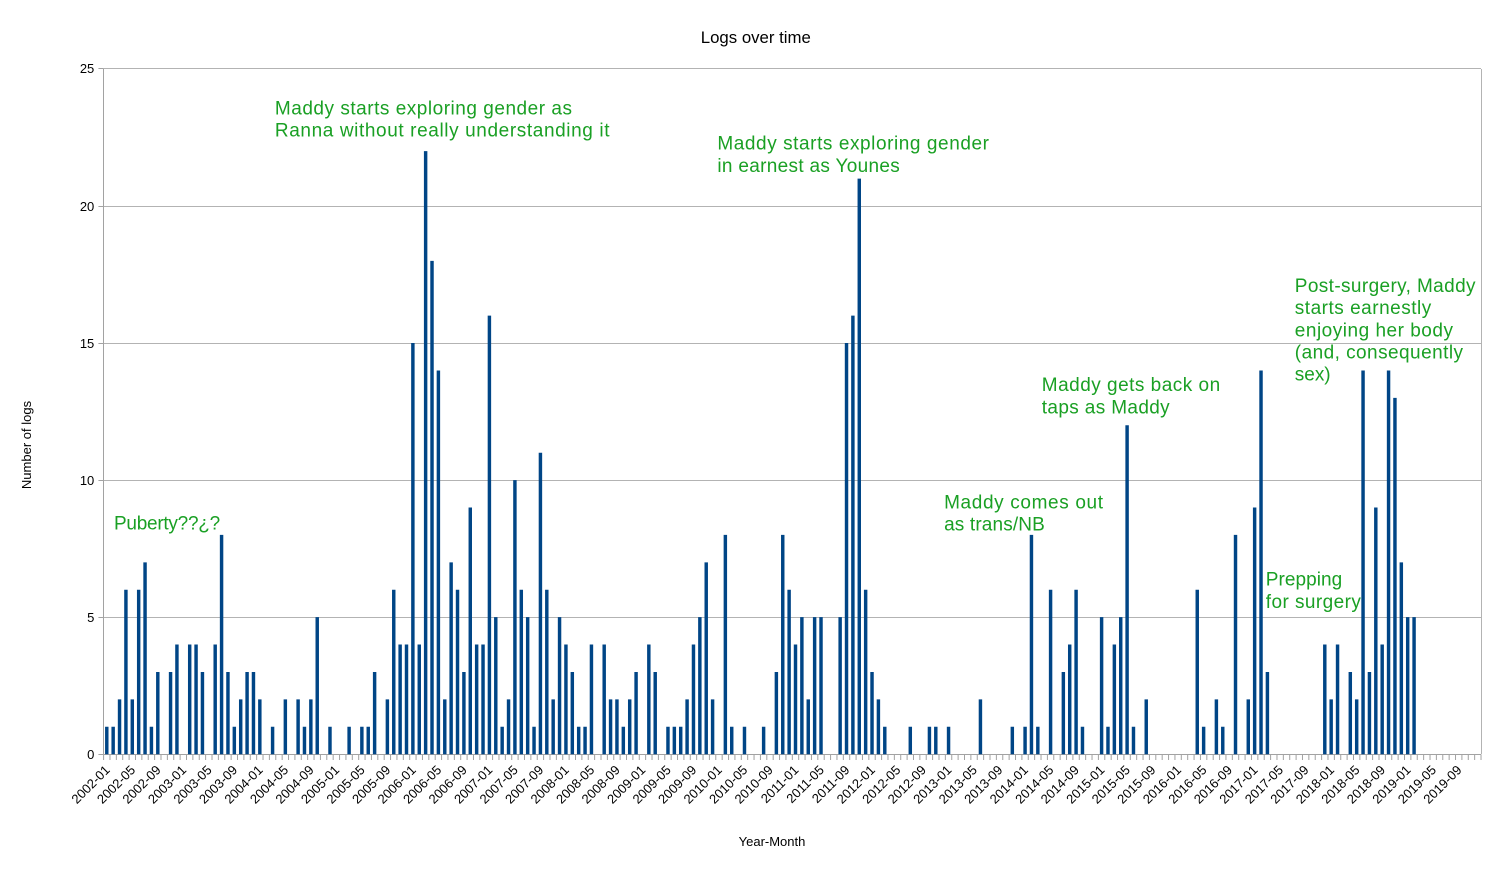 This screenshot has height=873, width=1511. I want to click on svg-text: sex), so click(1313, 375).